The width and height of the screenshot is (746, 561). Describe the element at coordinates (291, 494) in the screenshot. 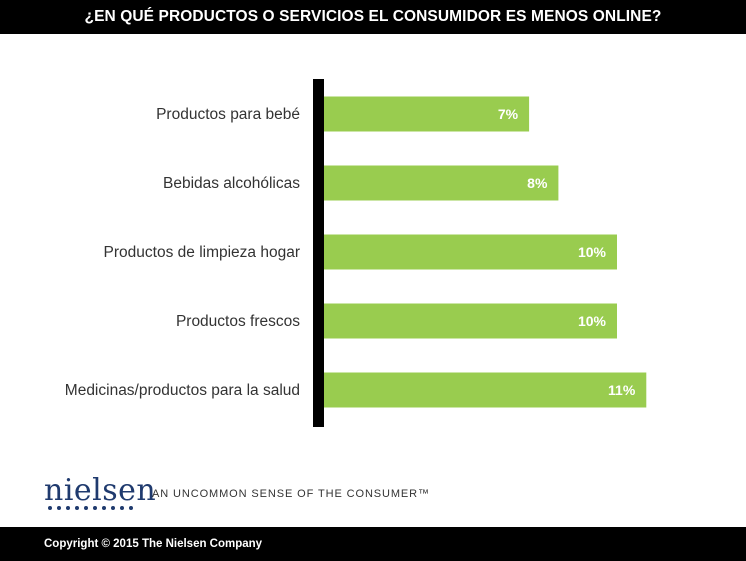

I see `brand-tagline: AN UNCOMMON SENSE OF THE CONSUMER™` at that location.